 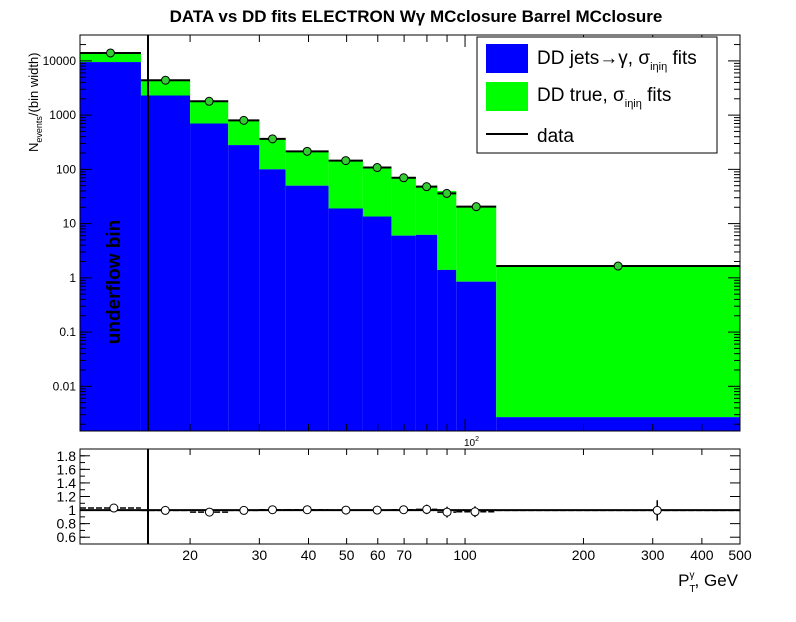 I want to click on xlabel-sup: γ, so click(x=692, y=575).